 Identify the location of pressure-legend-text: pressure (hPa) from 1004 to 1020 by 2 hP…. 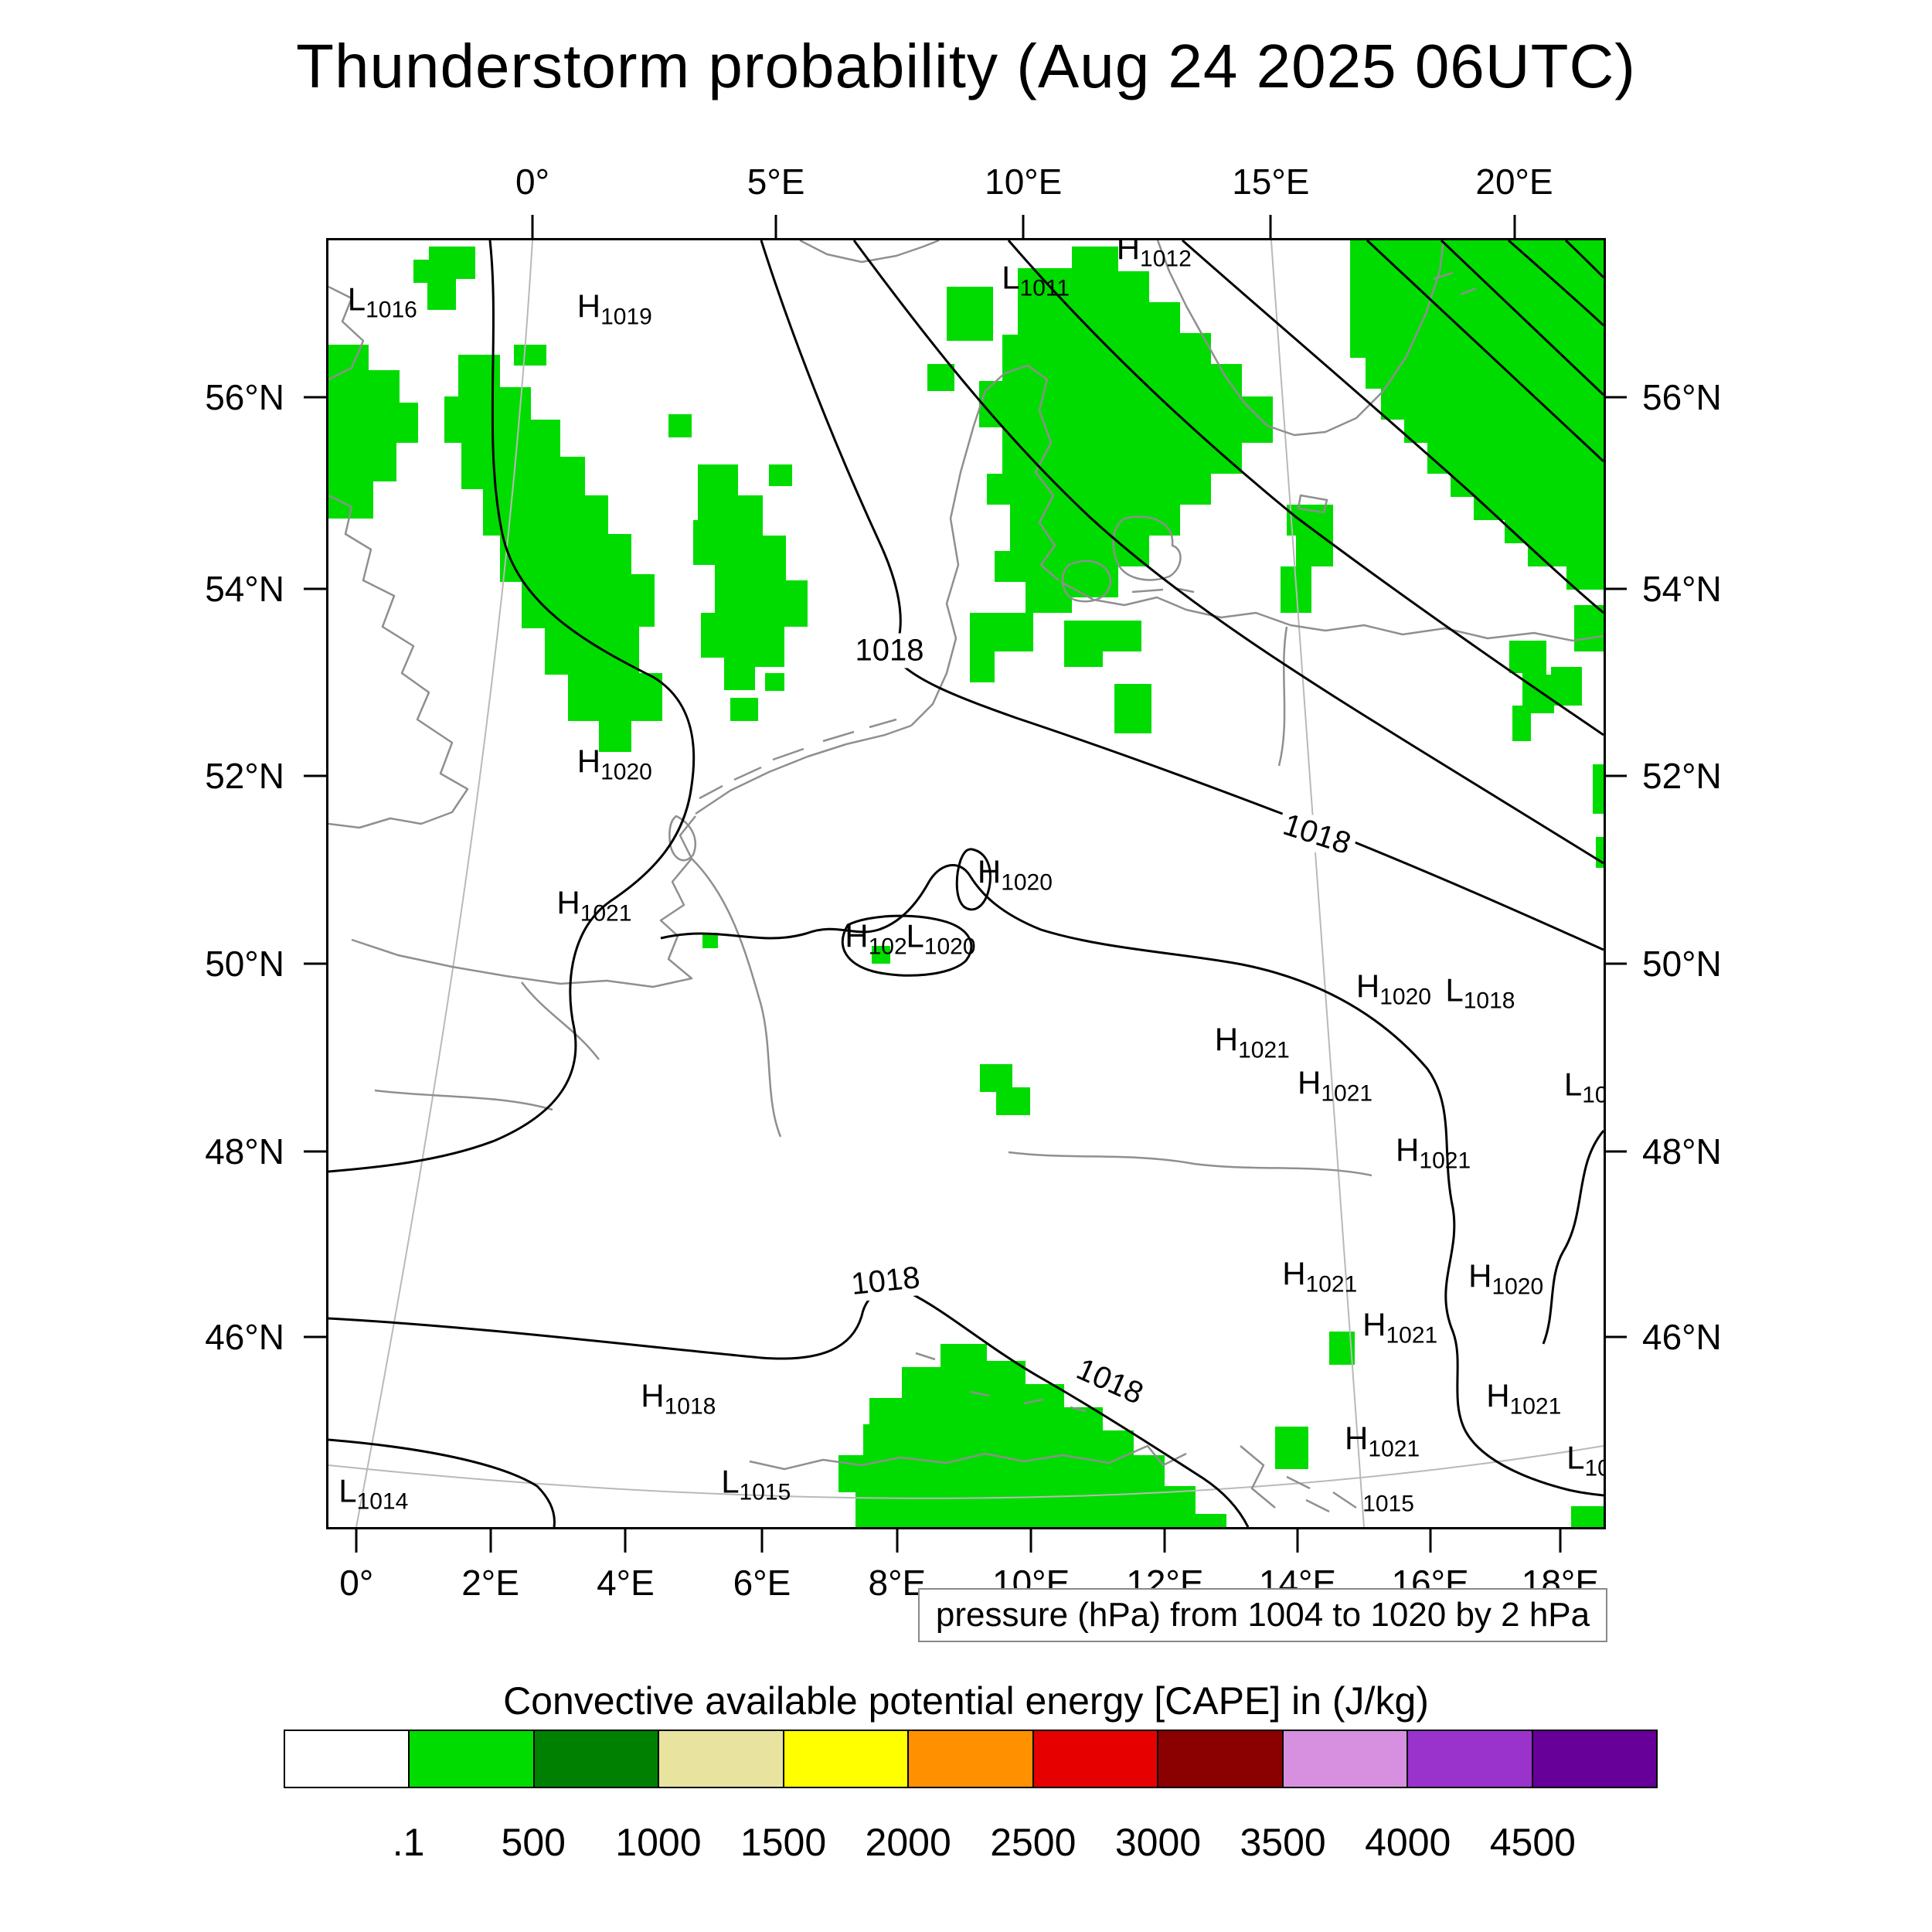
(1262, 1615).